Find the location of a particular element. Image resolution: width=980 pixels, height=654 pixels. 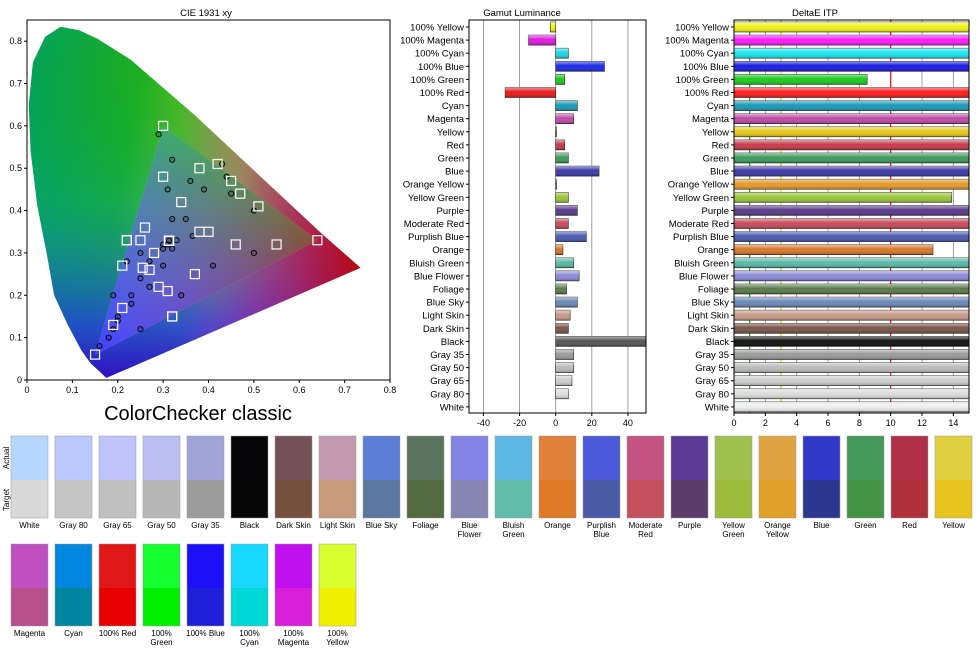

category-label: Blue Sky is located at coordinates (446, 303).